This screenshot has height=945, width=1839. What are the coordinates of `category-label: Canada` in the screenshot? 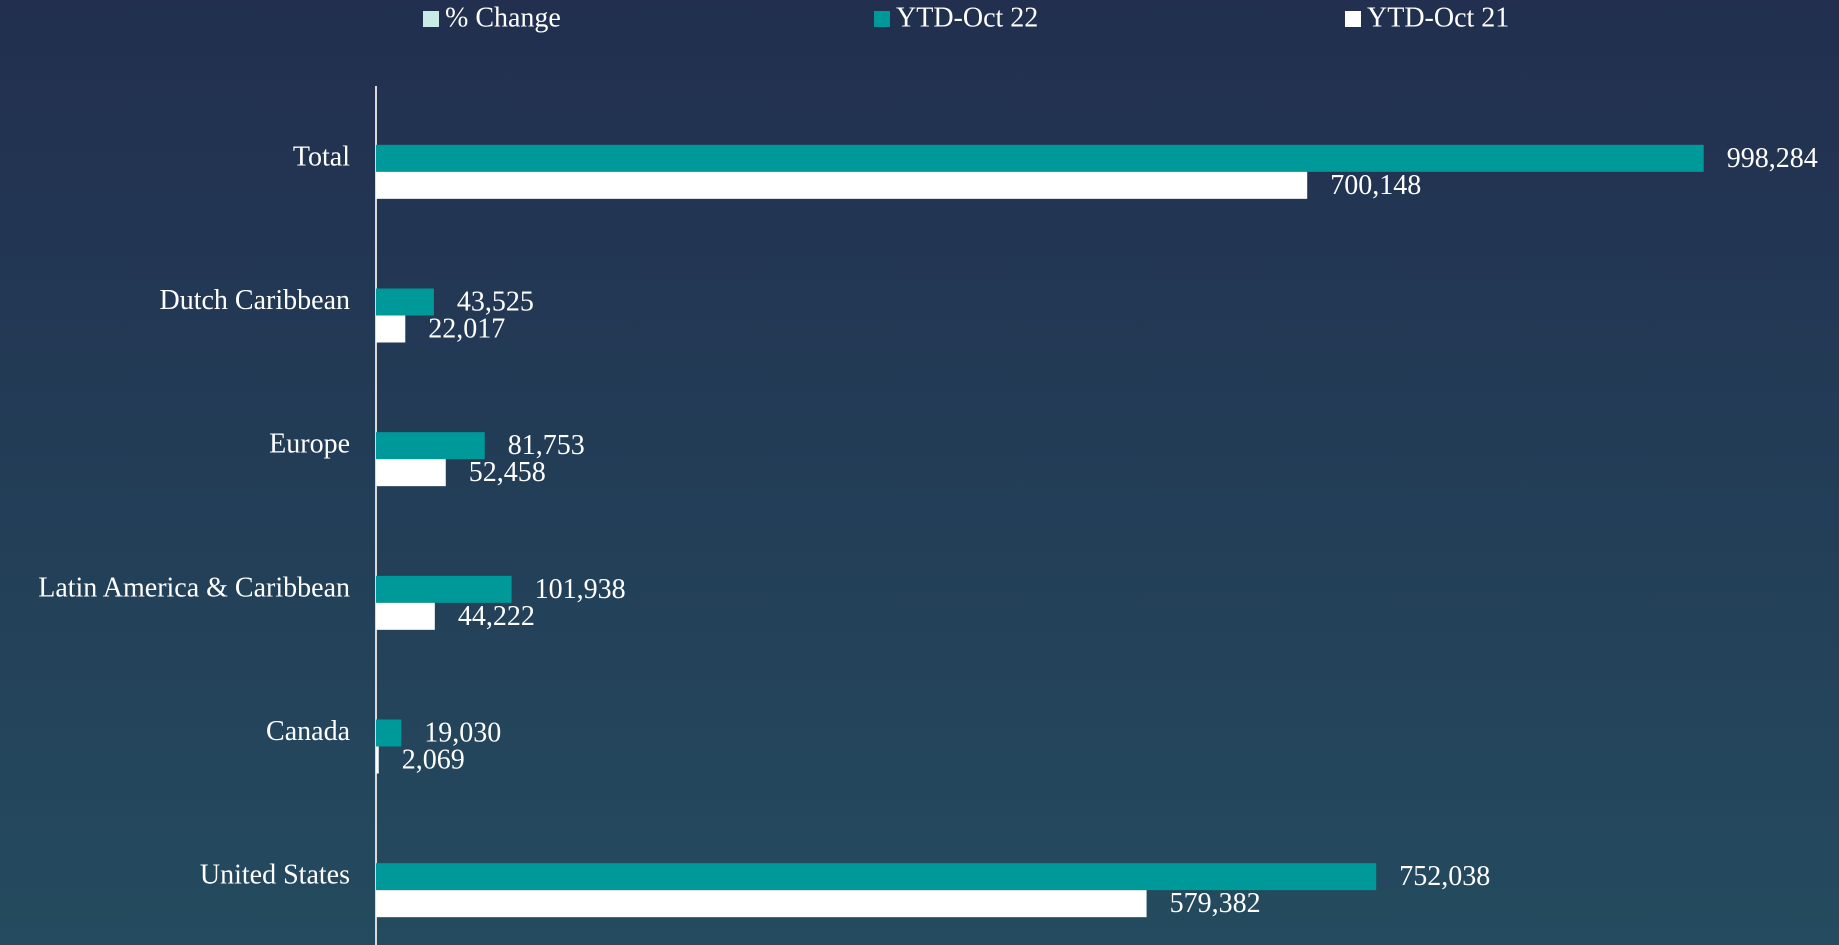 It's located at (308, 731).